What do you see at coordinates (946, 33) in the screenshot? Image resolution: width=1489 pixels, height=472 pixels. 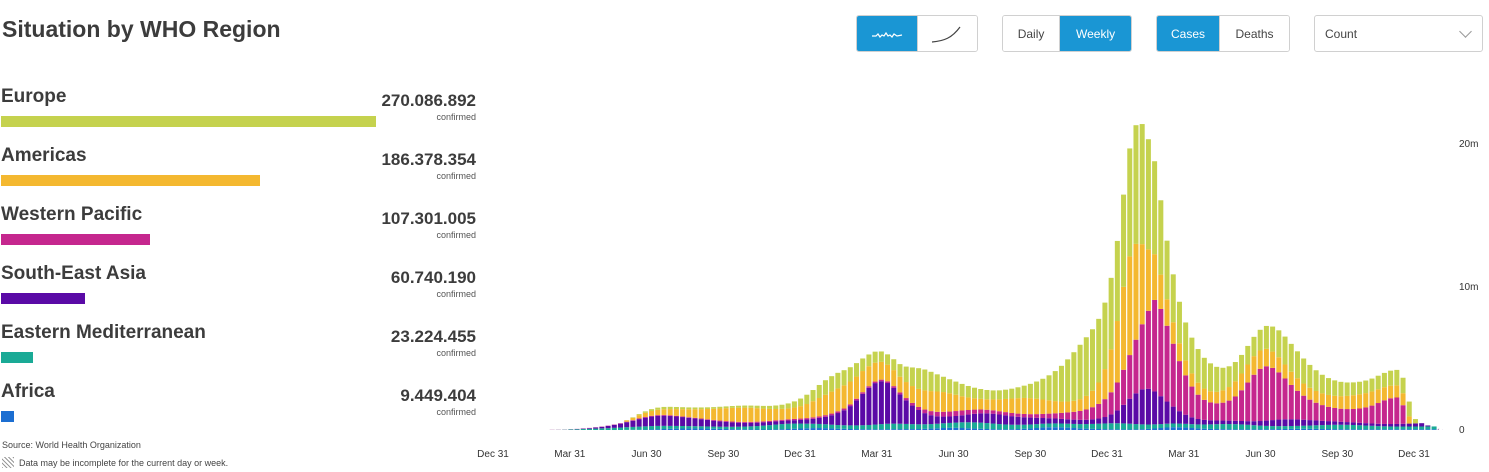 I see `cumulative-chart-button` at bounding box center [946, 33].